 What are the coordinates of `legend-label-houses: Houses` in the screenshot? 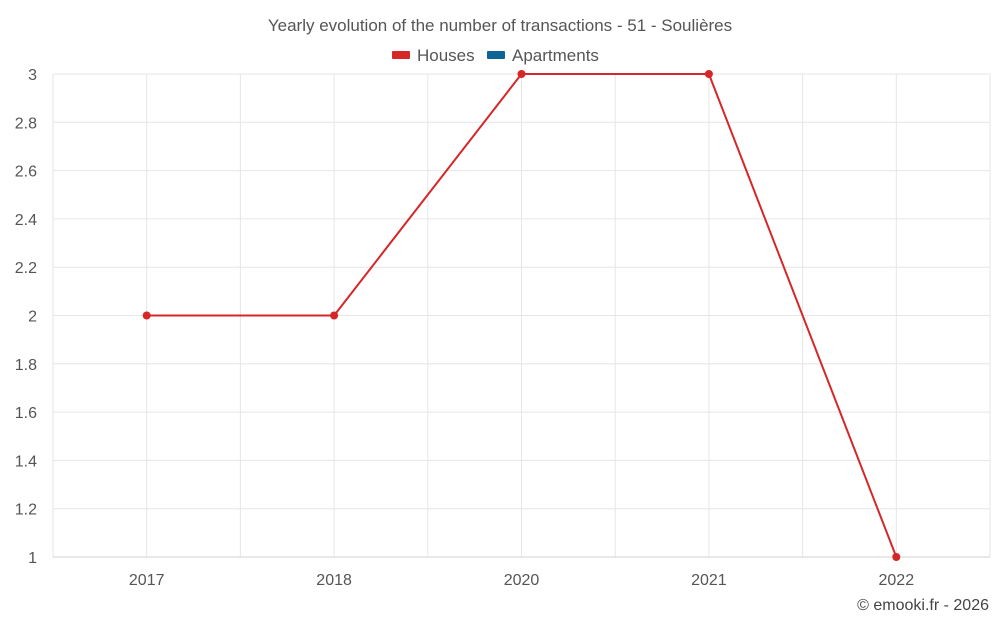 It's located at (446, 55).